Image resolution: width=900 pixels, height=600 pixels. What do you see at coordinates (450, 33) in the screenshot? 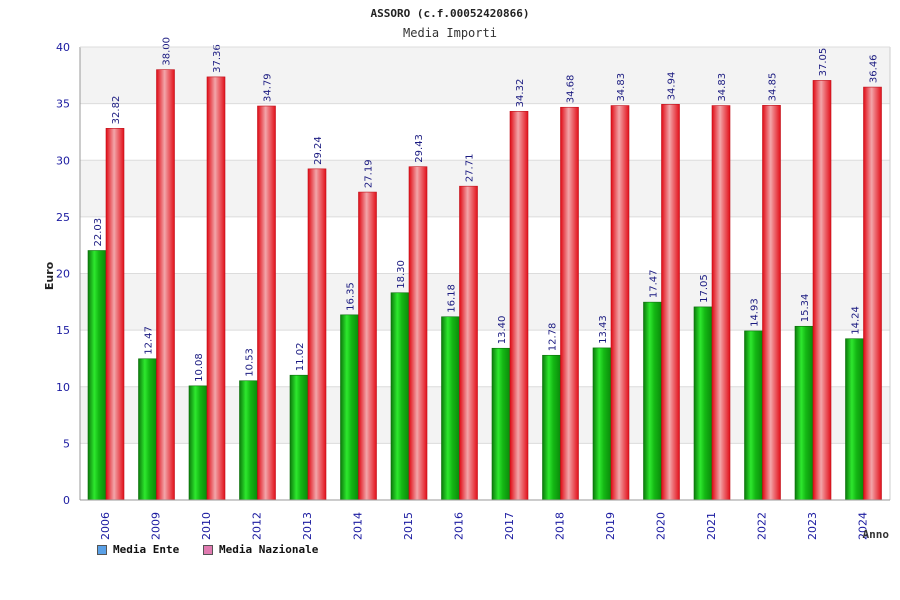
I see `chart-subtitle: Media Importi` at bounding box center [450, 33].